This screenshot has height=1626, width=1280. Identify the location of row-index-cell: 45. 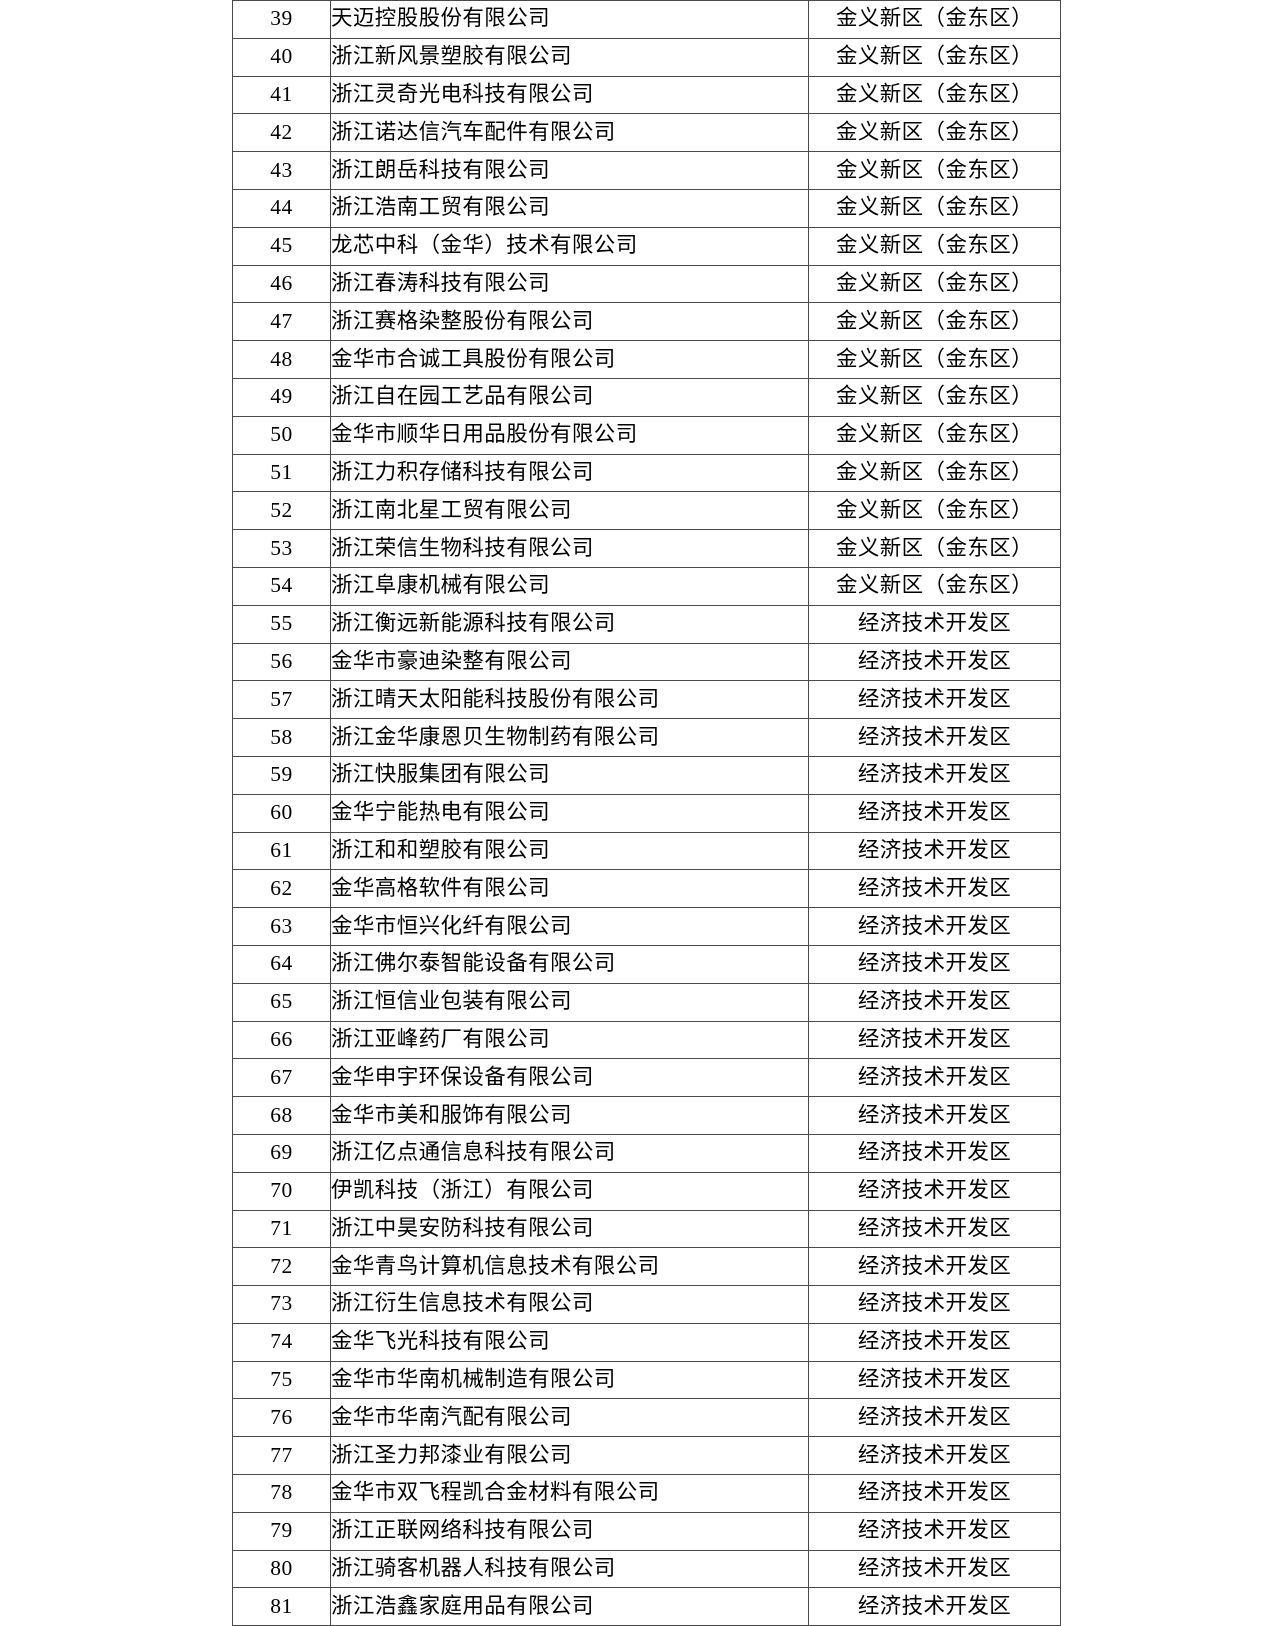
(281, 246).